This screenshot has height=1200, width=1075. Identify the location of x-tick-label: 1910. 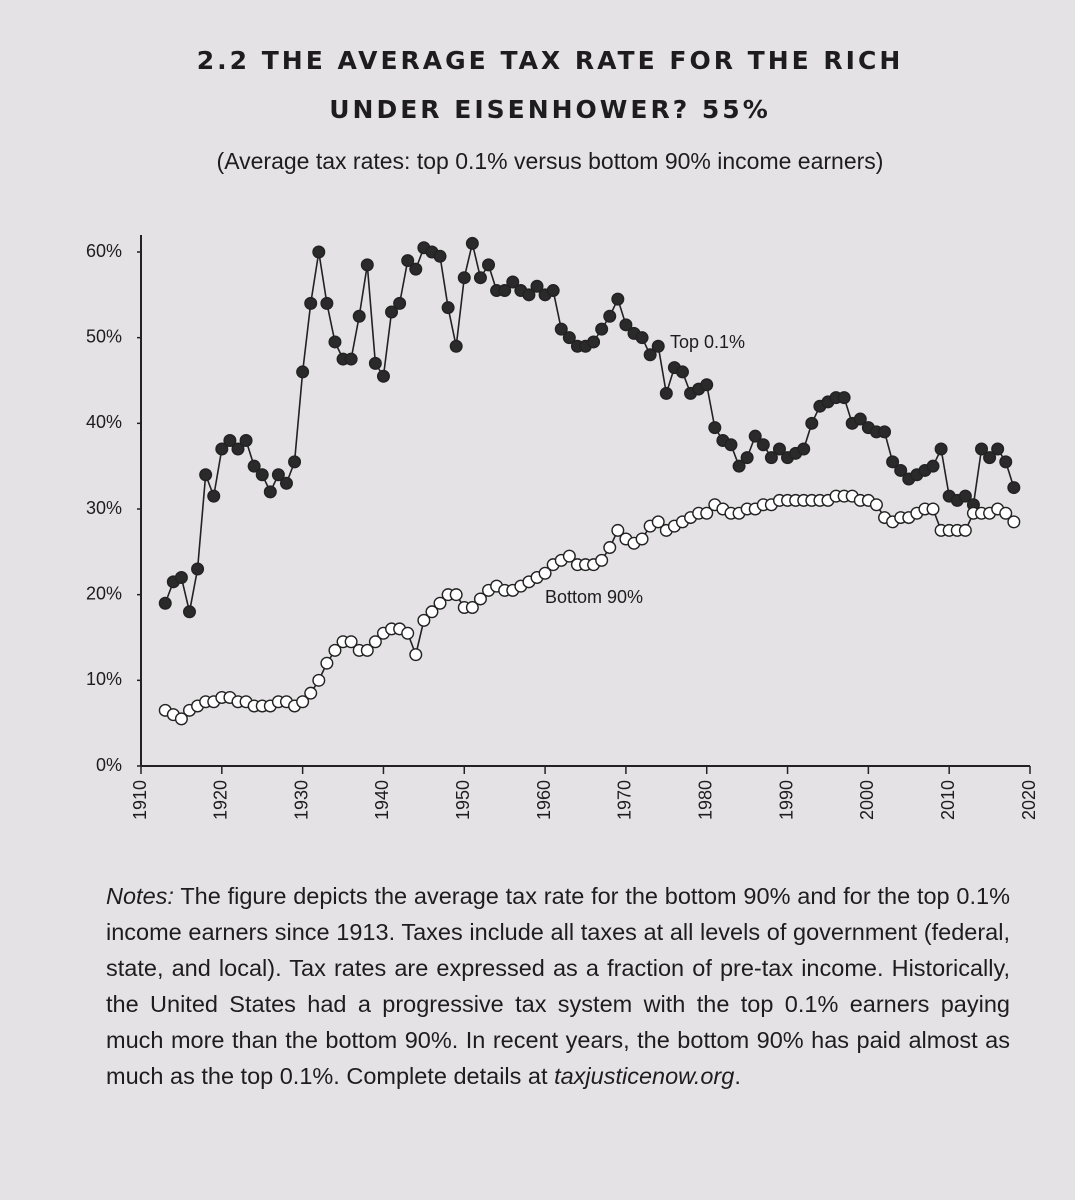
(140, 800).